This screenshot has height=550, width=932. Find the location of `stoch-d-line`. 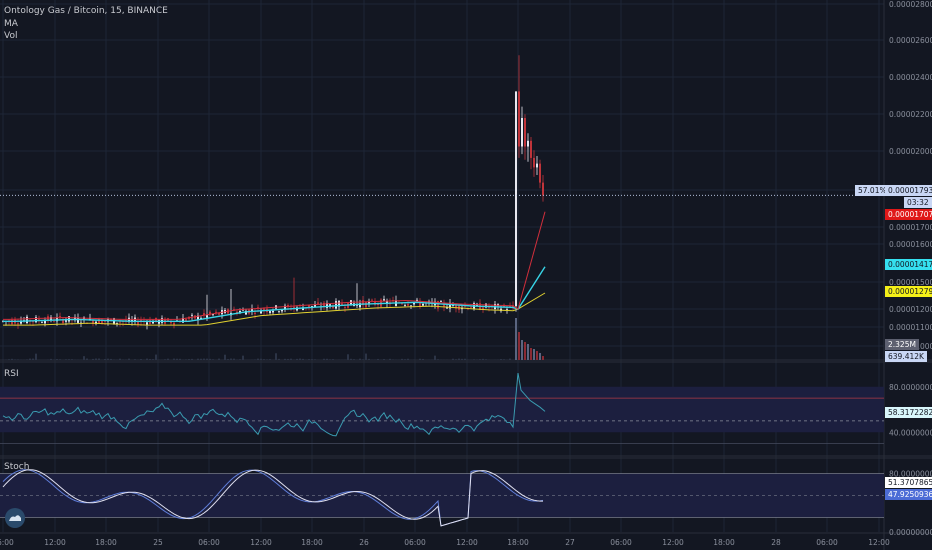

stoch-d-line is located at coordinates (272, 498).